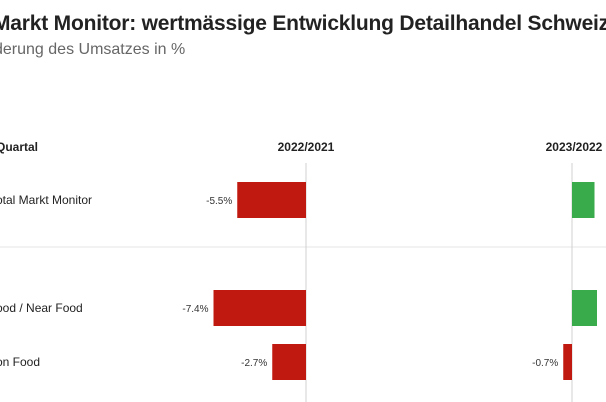 The width and height of the screenshot is (606, 402). What do you see at coordinates (306, 147) in the screenshot?
I see `panel-title-1: 2022/2021` at bounding box center [306, 147].